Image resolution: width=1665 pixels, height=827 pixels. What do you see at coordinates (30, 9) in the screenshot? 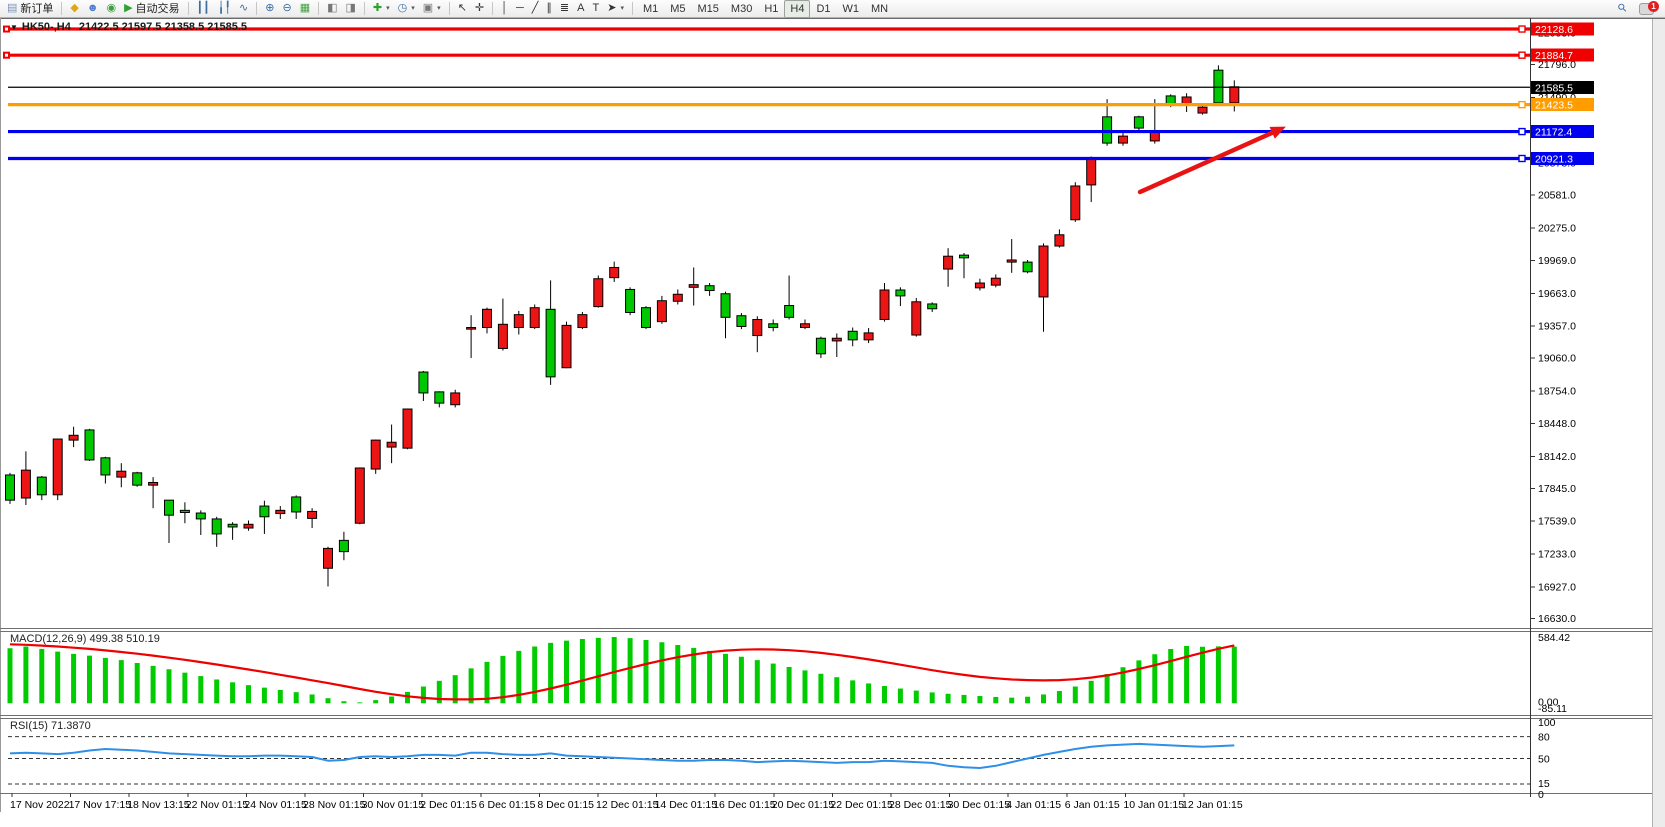
I see `new-order-button: ▤ 新订单` at bounding box center [30, 9].